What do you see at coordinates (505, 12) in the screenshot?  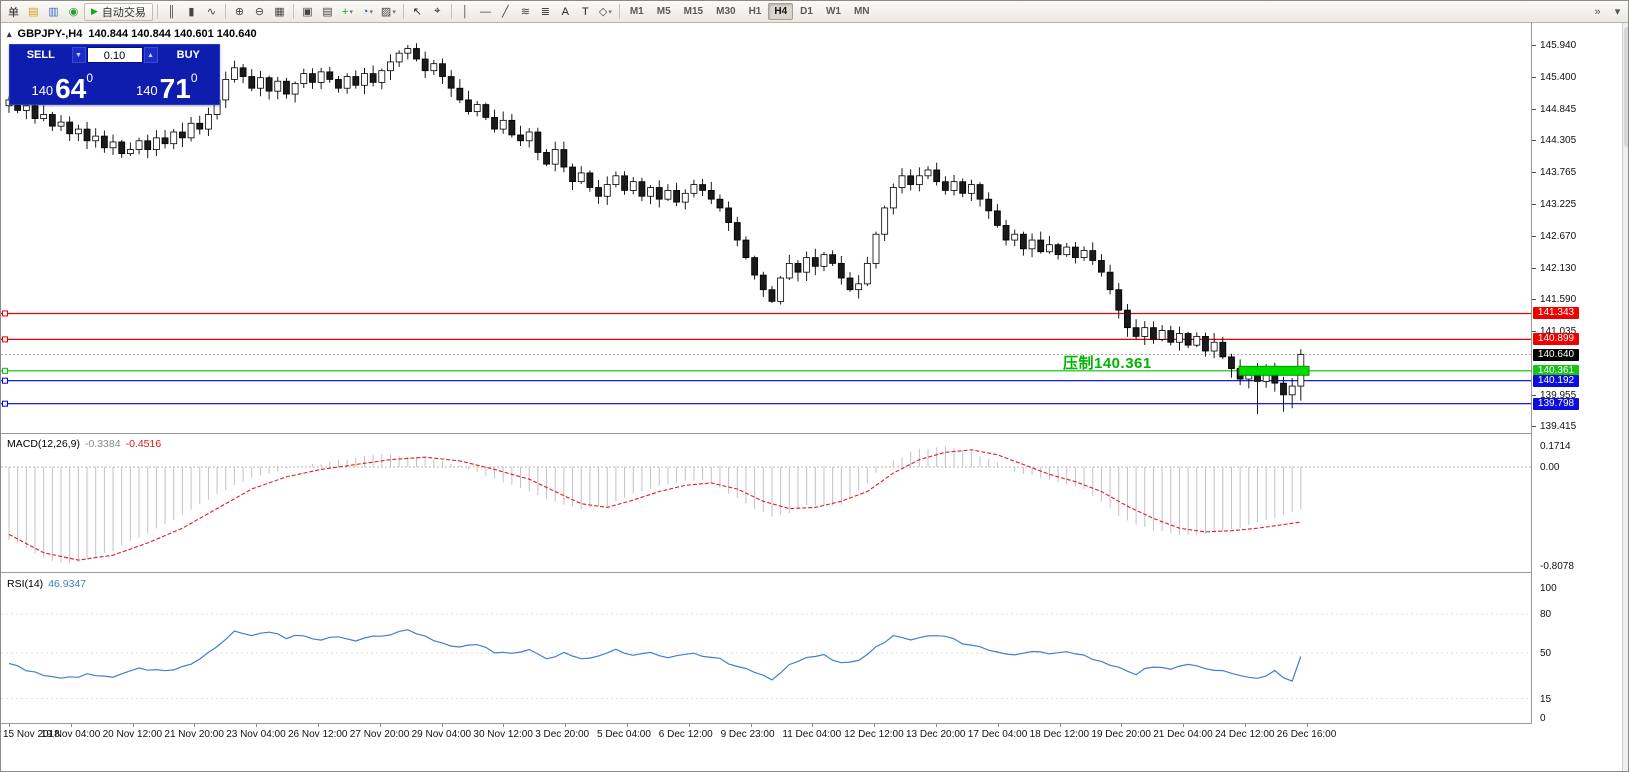 I see `trendline-icon: ╱` at bounding box center [505, 12].